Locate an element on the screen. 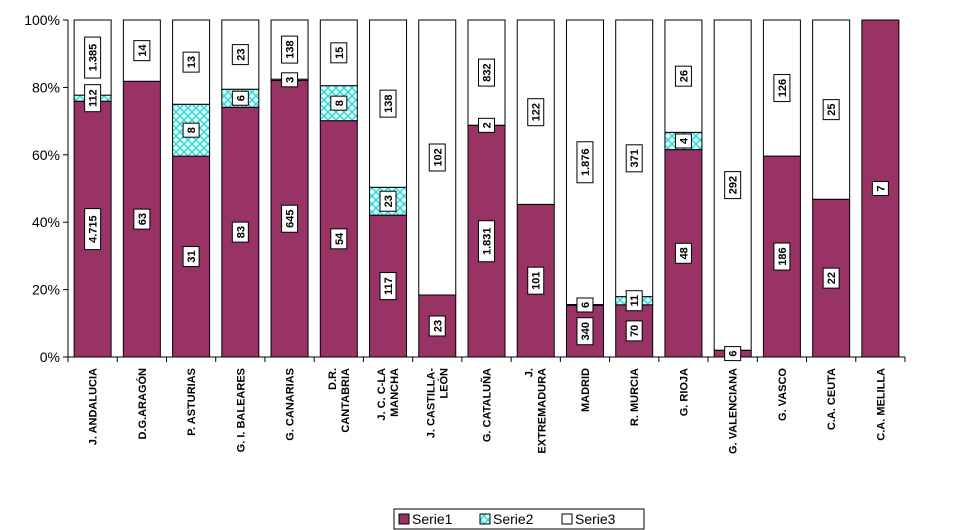 This screenshot has width=959, height=530. x-tick-label-13: G. VALENCIANA is located at coordinates (734, 411).